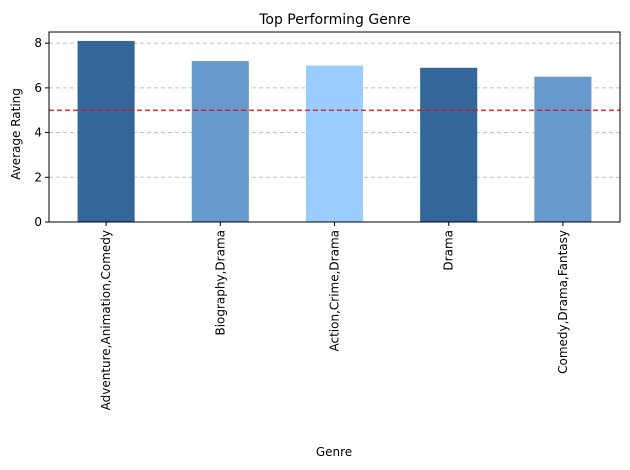 This screenshot has height=470, width=630. Describe the element at coordinates (38, 43) in the screenshot. I see `y-tick-label: 8` at that location.